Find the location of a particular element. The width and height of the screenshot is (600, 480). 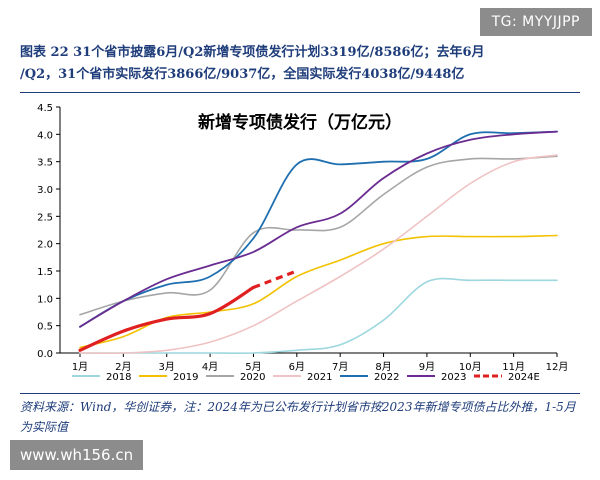

y-axis-ticks: 0.0 0.5 1.0 1.5 2.0 2.5 3.0 3.5 4.0 4.5 is located at coordinates (48, 231).